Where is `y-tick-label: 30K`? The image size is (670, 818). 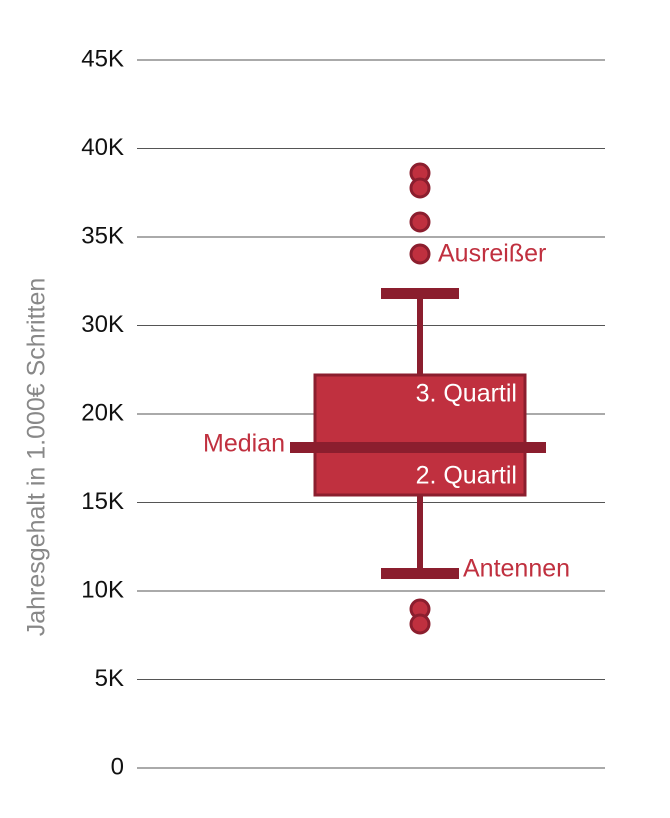
y-tick-label: 30K is located at coordinates (102, 324).